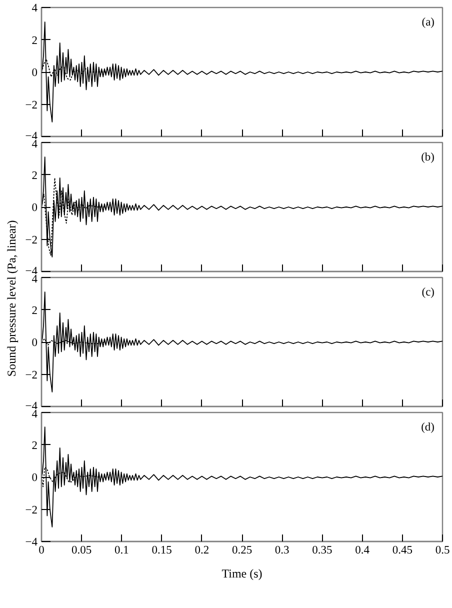 The image size is (452, 608). I want to click on x-tick-label: 0.05, so click(82, 550).